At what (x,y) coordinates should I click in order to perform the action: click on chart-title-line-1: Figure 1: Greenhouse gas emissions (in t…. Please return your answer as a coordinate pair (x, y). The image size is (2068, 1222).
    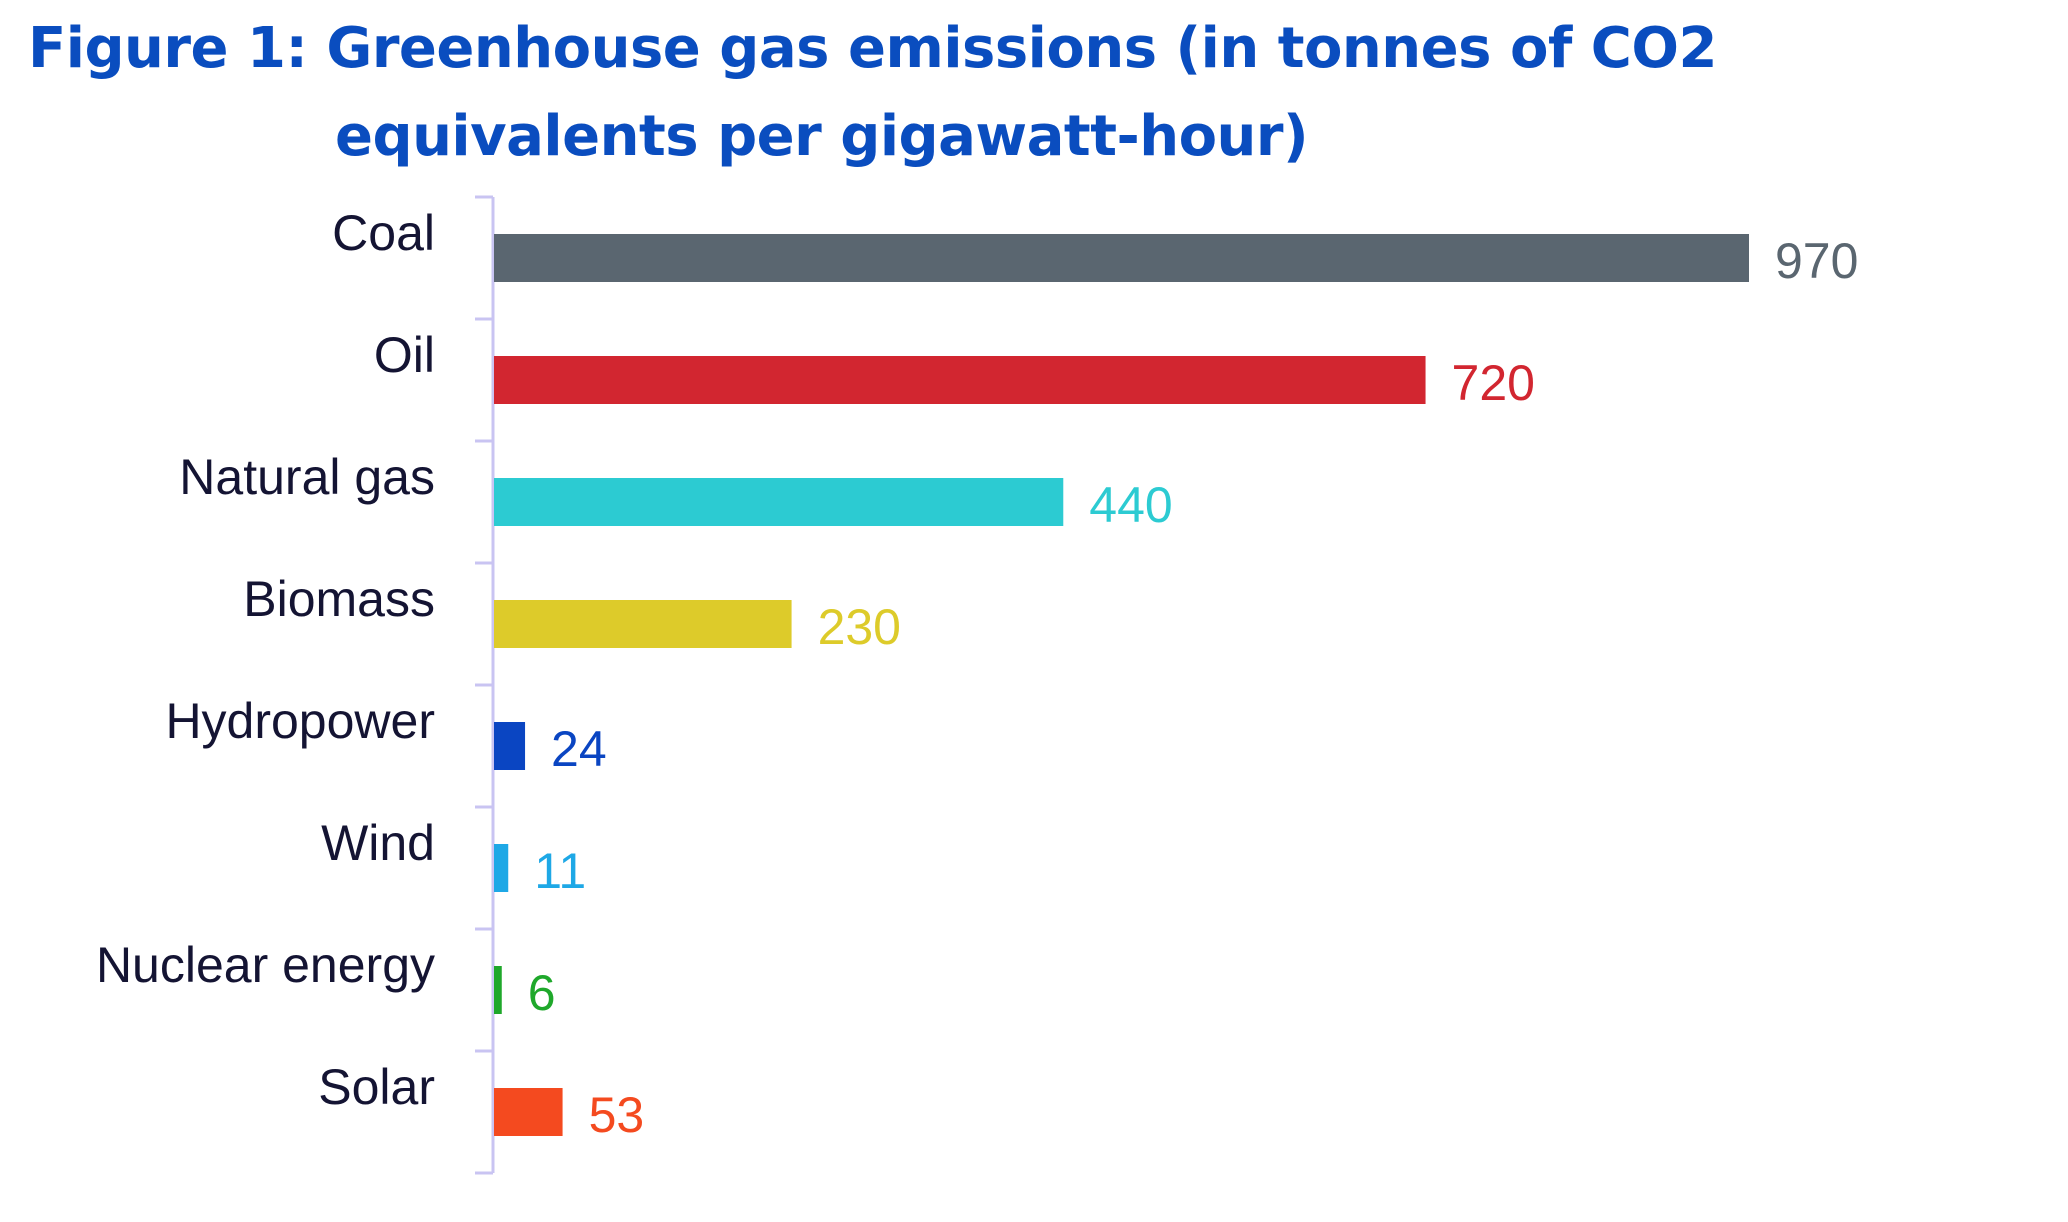
    Looking at the image, I should click on (872, 48).